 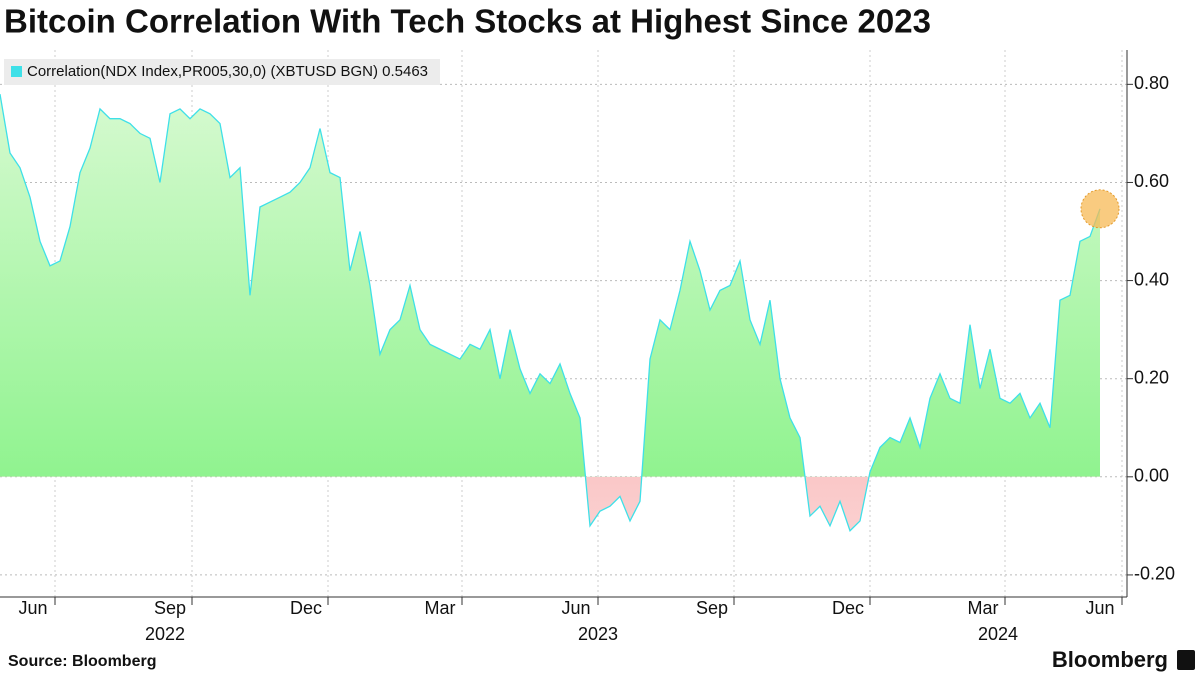 I want to click on legend-bg, so click(x=222, y=72).